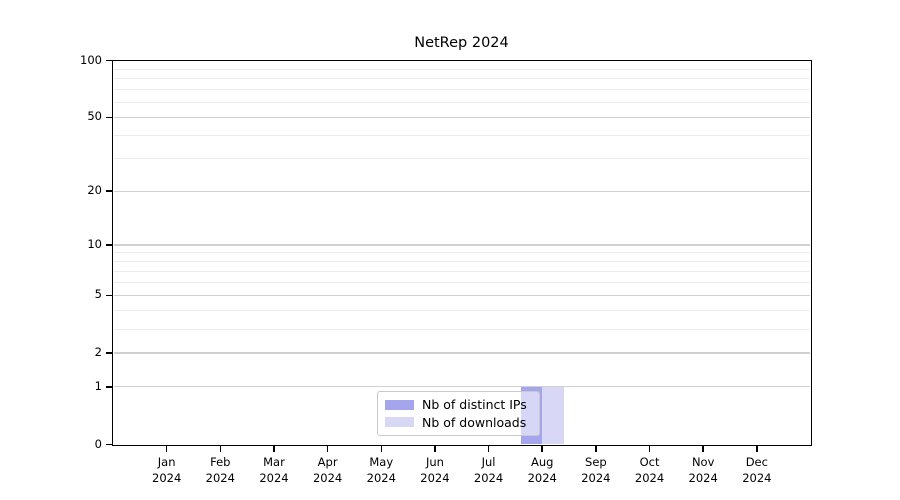 This screenshot has height=500, width=900. What do you see at coordinates (274, 461) in the screenshot?
I see `x-tick-month: Mar` at bounding box center [274, 461].